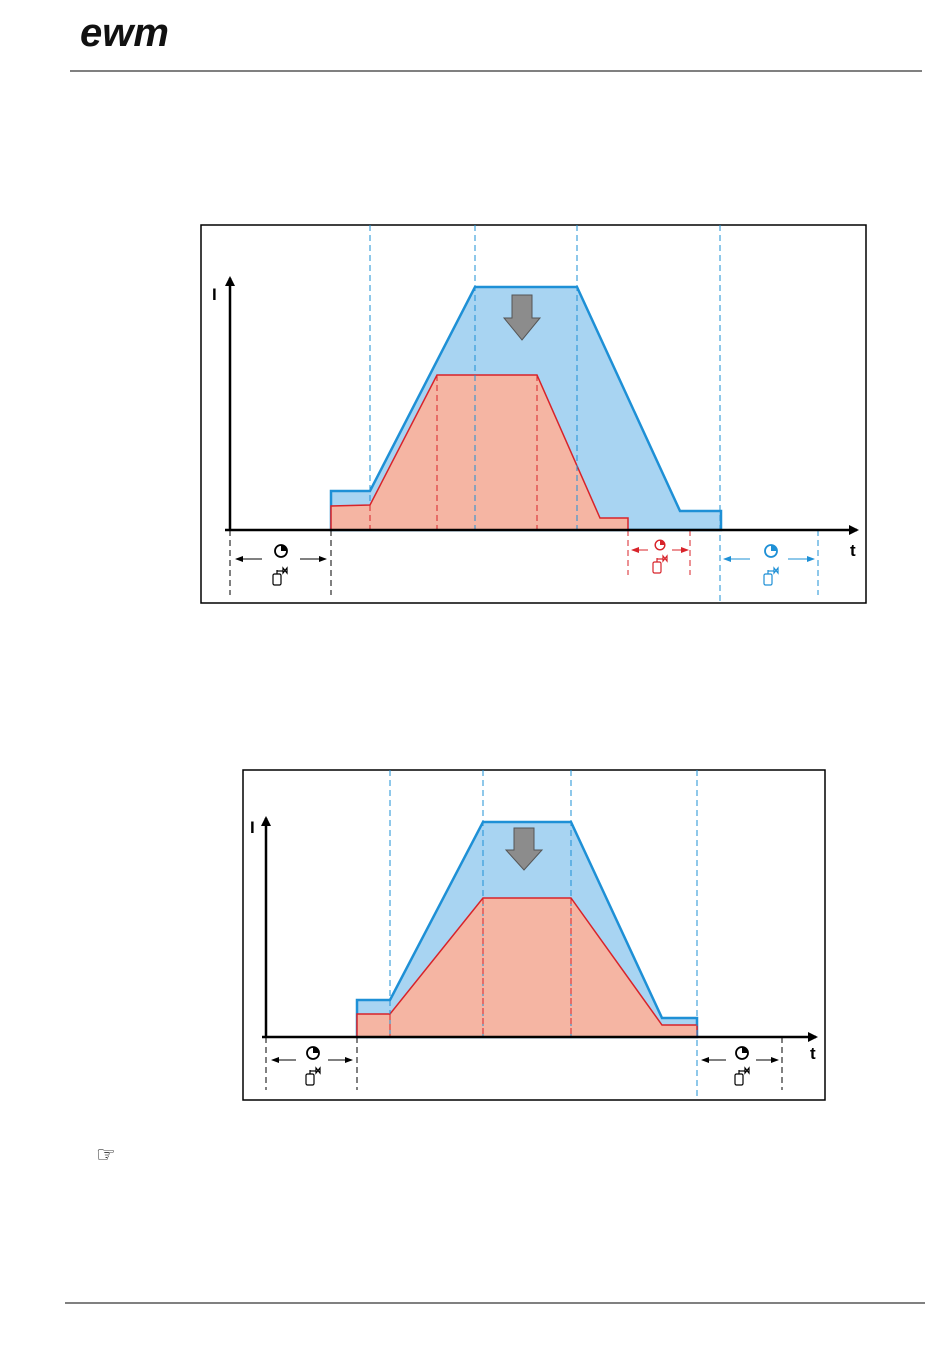 The image size is (950, 1364). I want to click on logo: ewm, so click(124, 33).